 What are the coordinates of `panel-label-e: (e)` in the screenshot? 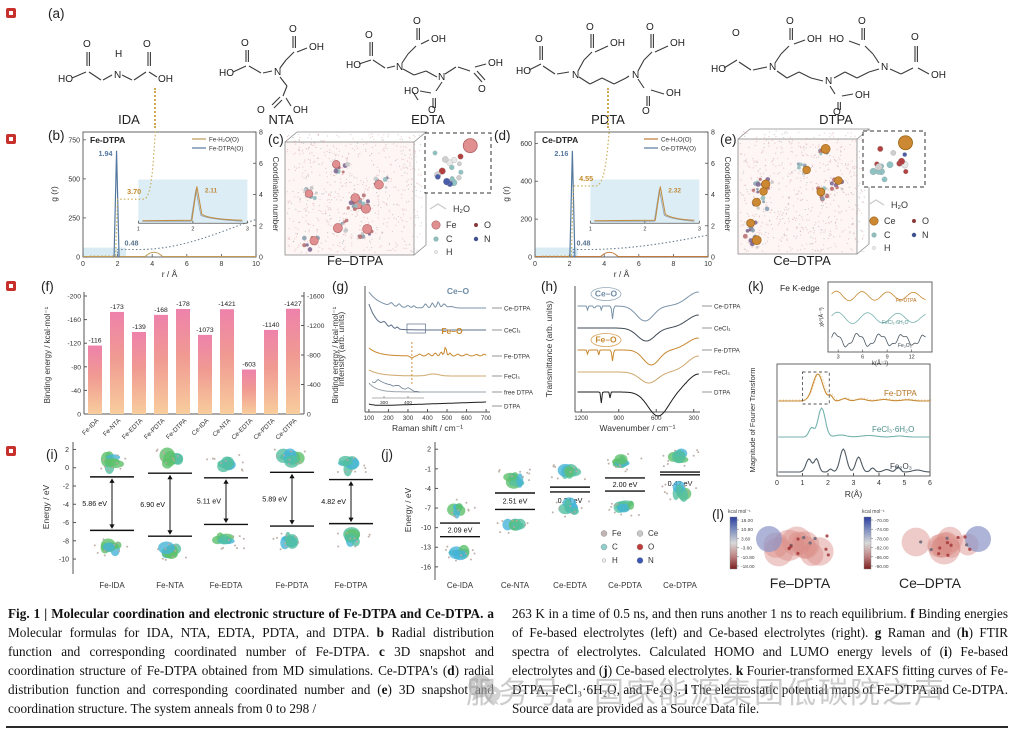 It's located at (728, 139).